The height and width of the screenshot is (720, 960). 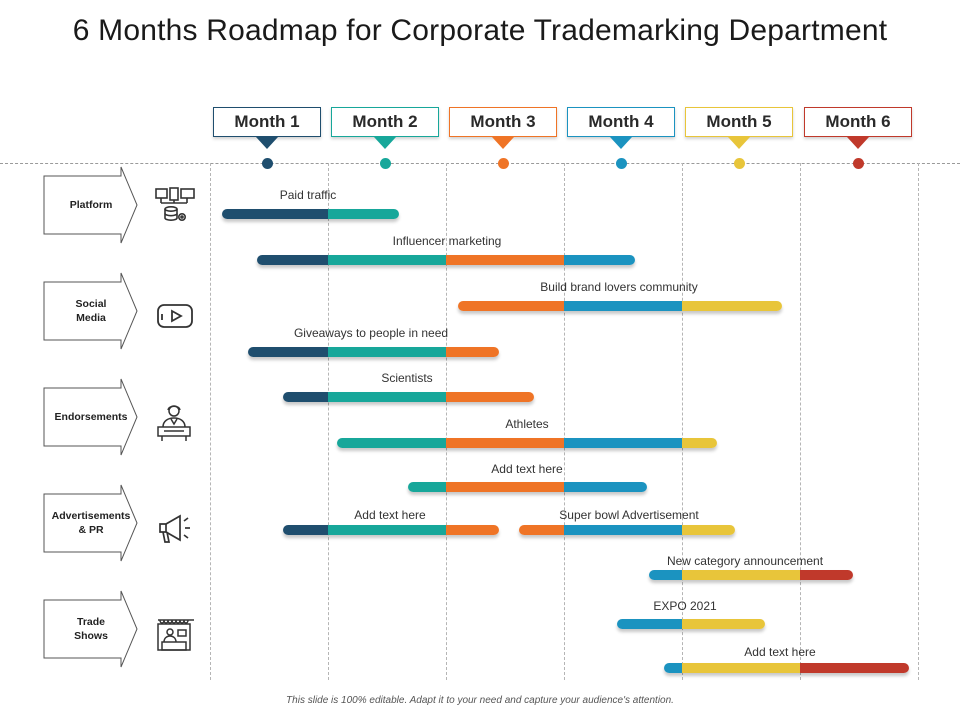 I want to click on video-play-icon, so click(x=176, y=317).